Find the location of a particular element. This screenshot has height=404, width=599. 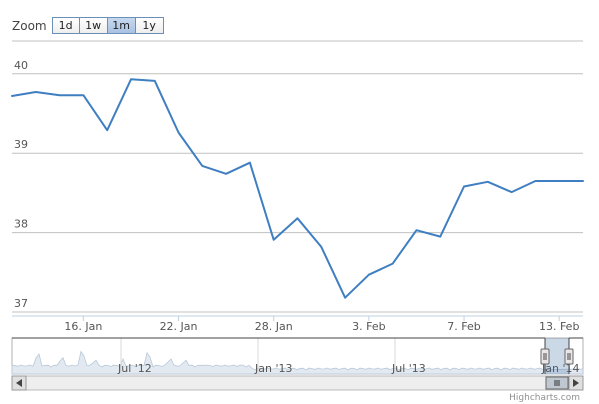

navigator-label: Jul '13 is located at coordinates (408, 368).